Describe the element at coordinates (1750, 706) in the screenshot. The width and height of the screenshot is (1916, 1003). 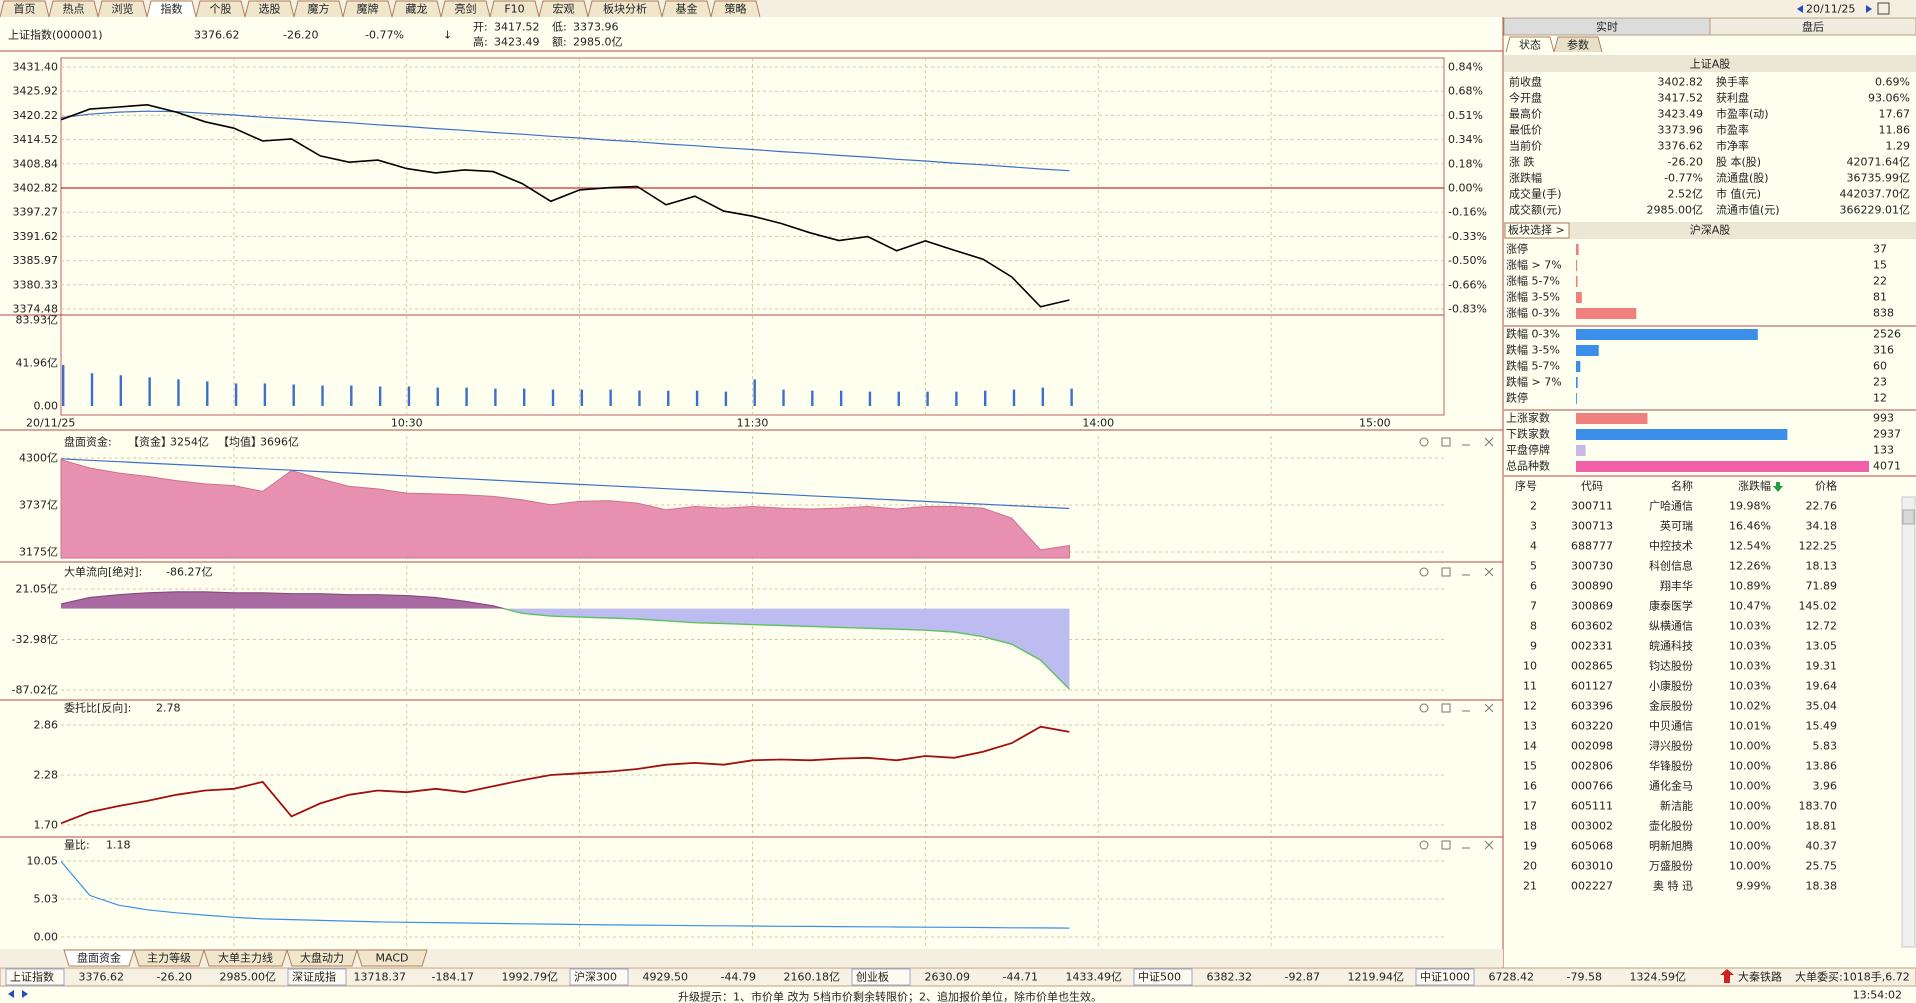
I see `list-cell: 10.02%` at that location.